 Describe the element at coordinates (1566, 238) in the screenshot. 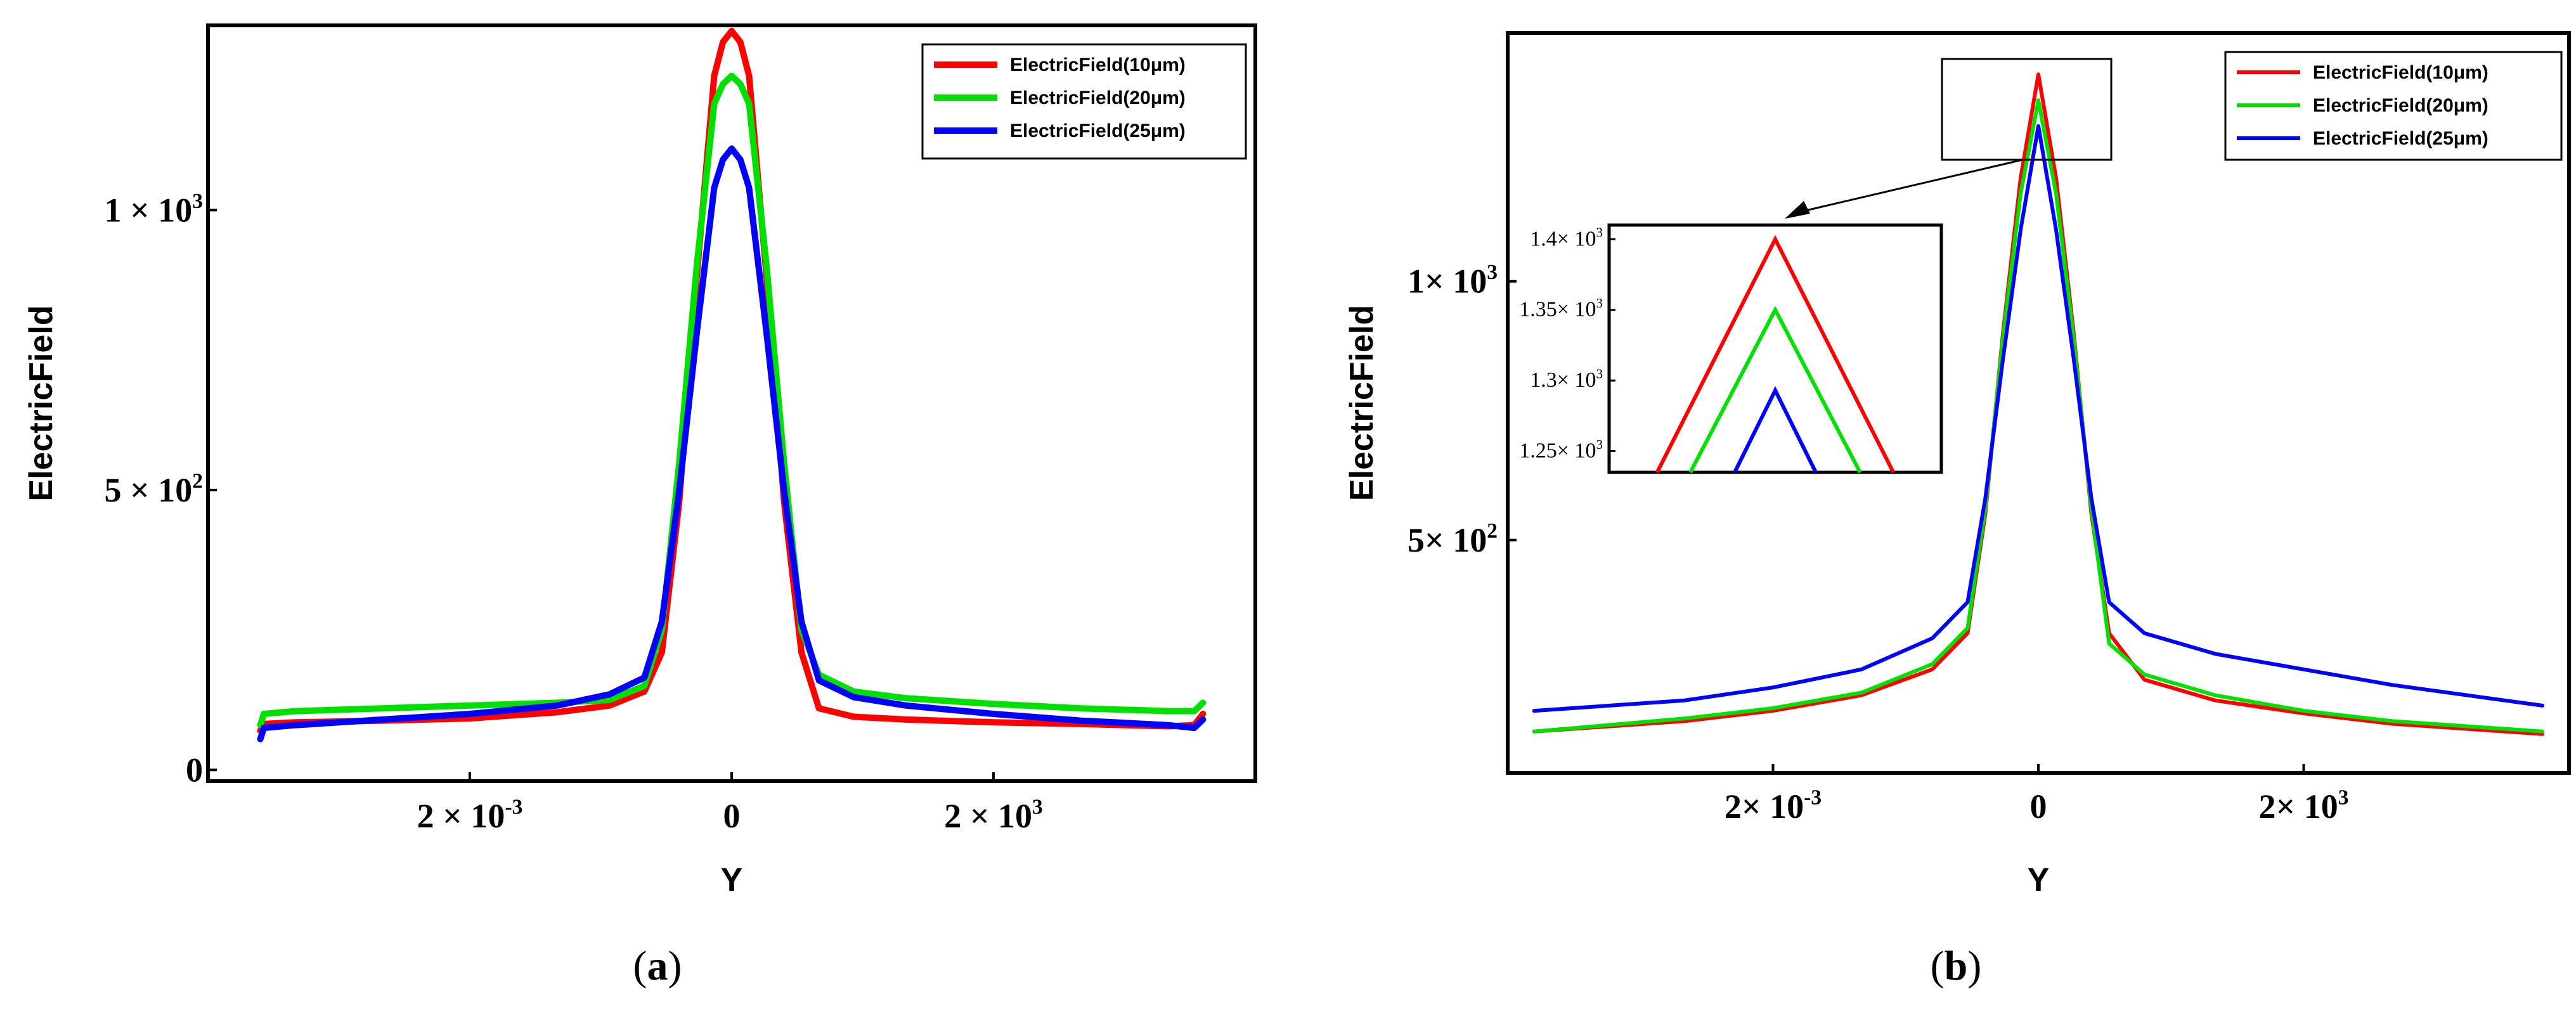

I see `inset-y-tick-label: 1.4× 10³` at that location.